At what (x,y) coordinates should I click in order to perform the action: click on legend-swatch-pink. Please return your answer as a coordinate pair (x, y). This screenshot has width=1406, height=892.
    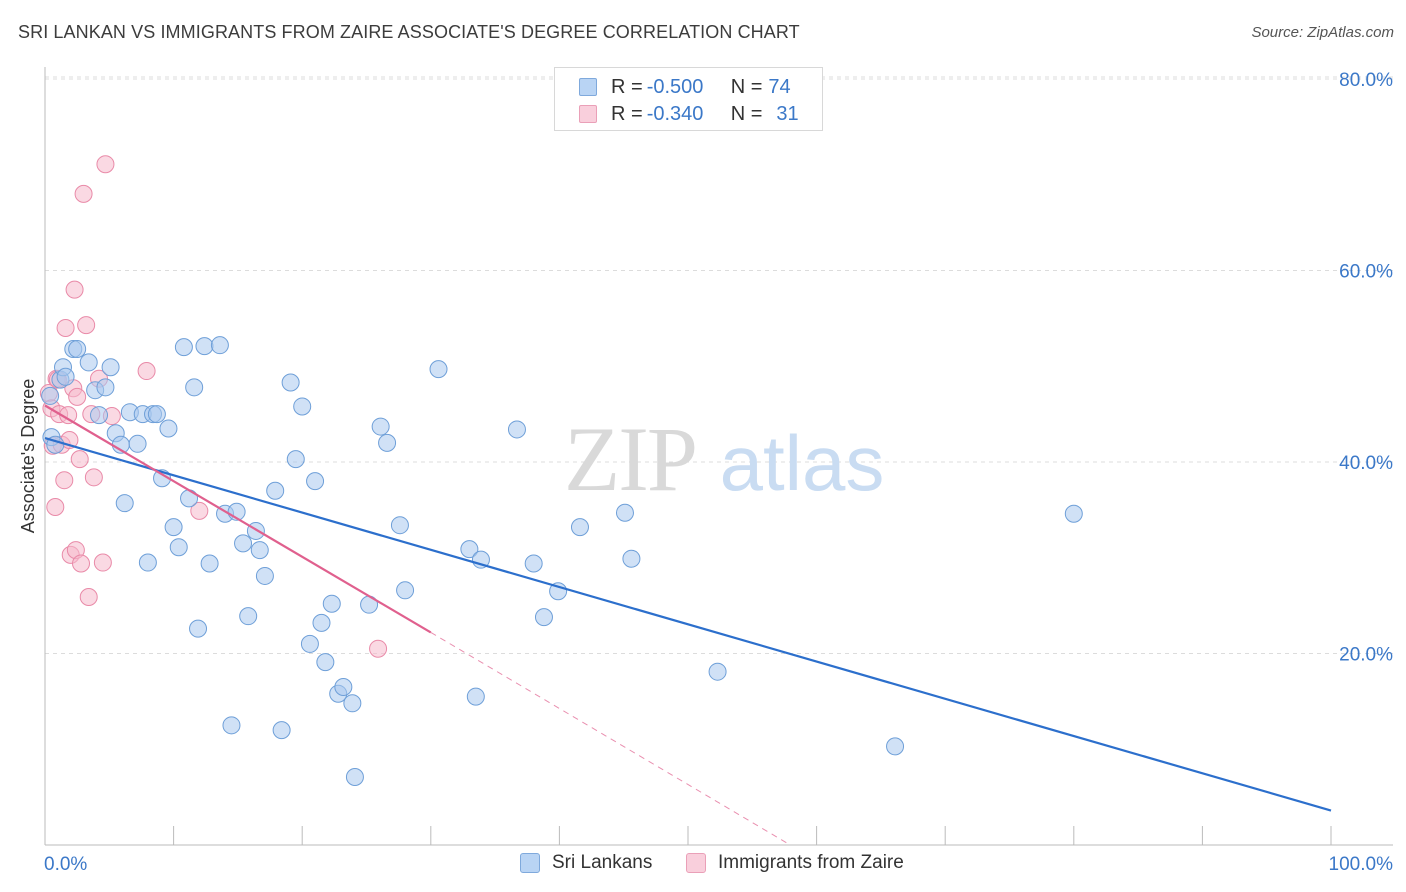
    Looking at the image, I should click on (588, 114).